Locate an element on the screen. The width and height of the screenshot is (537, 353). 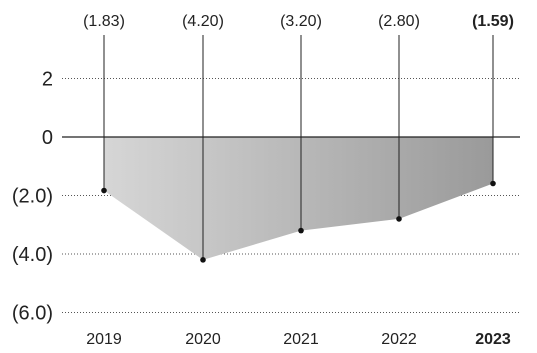
x-tick-label: 2022 is located at coordinates (399, 339).